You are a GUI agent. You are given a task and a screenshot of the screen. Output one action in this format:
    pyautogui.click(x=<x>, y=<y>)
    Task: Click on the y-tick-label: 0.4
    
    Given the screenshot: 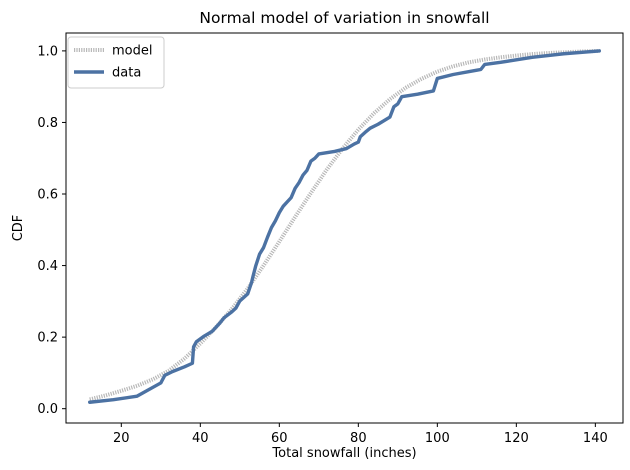 What is the action you would take?
    pyautogui.click(x=47, y=266)
    